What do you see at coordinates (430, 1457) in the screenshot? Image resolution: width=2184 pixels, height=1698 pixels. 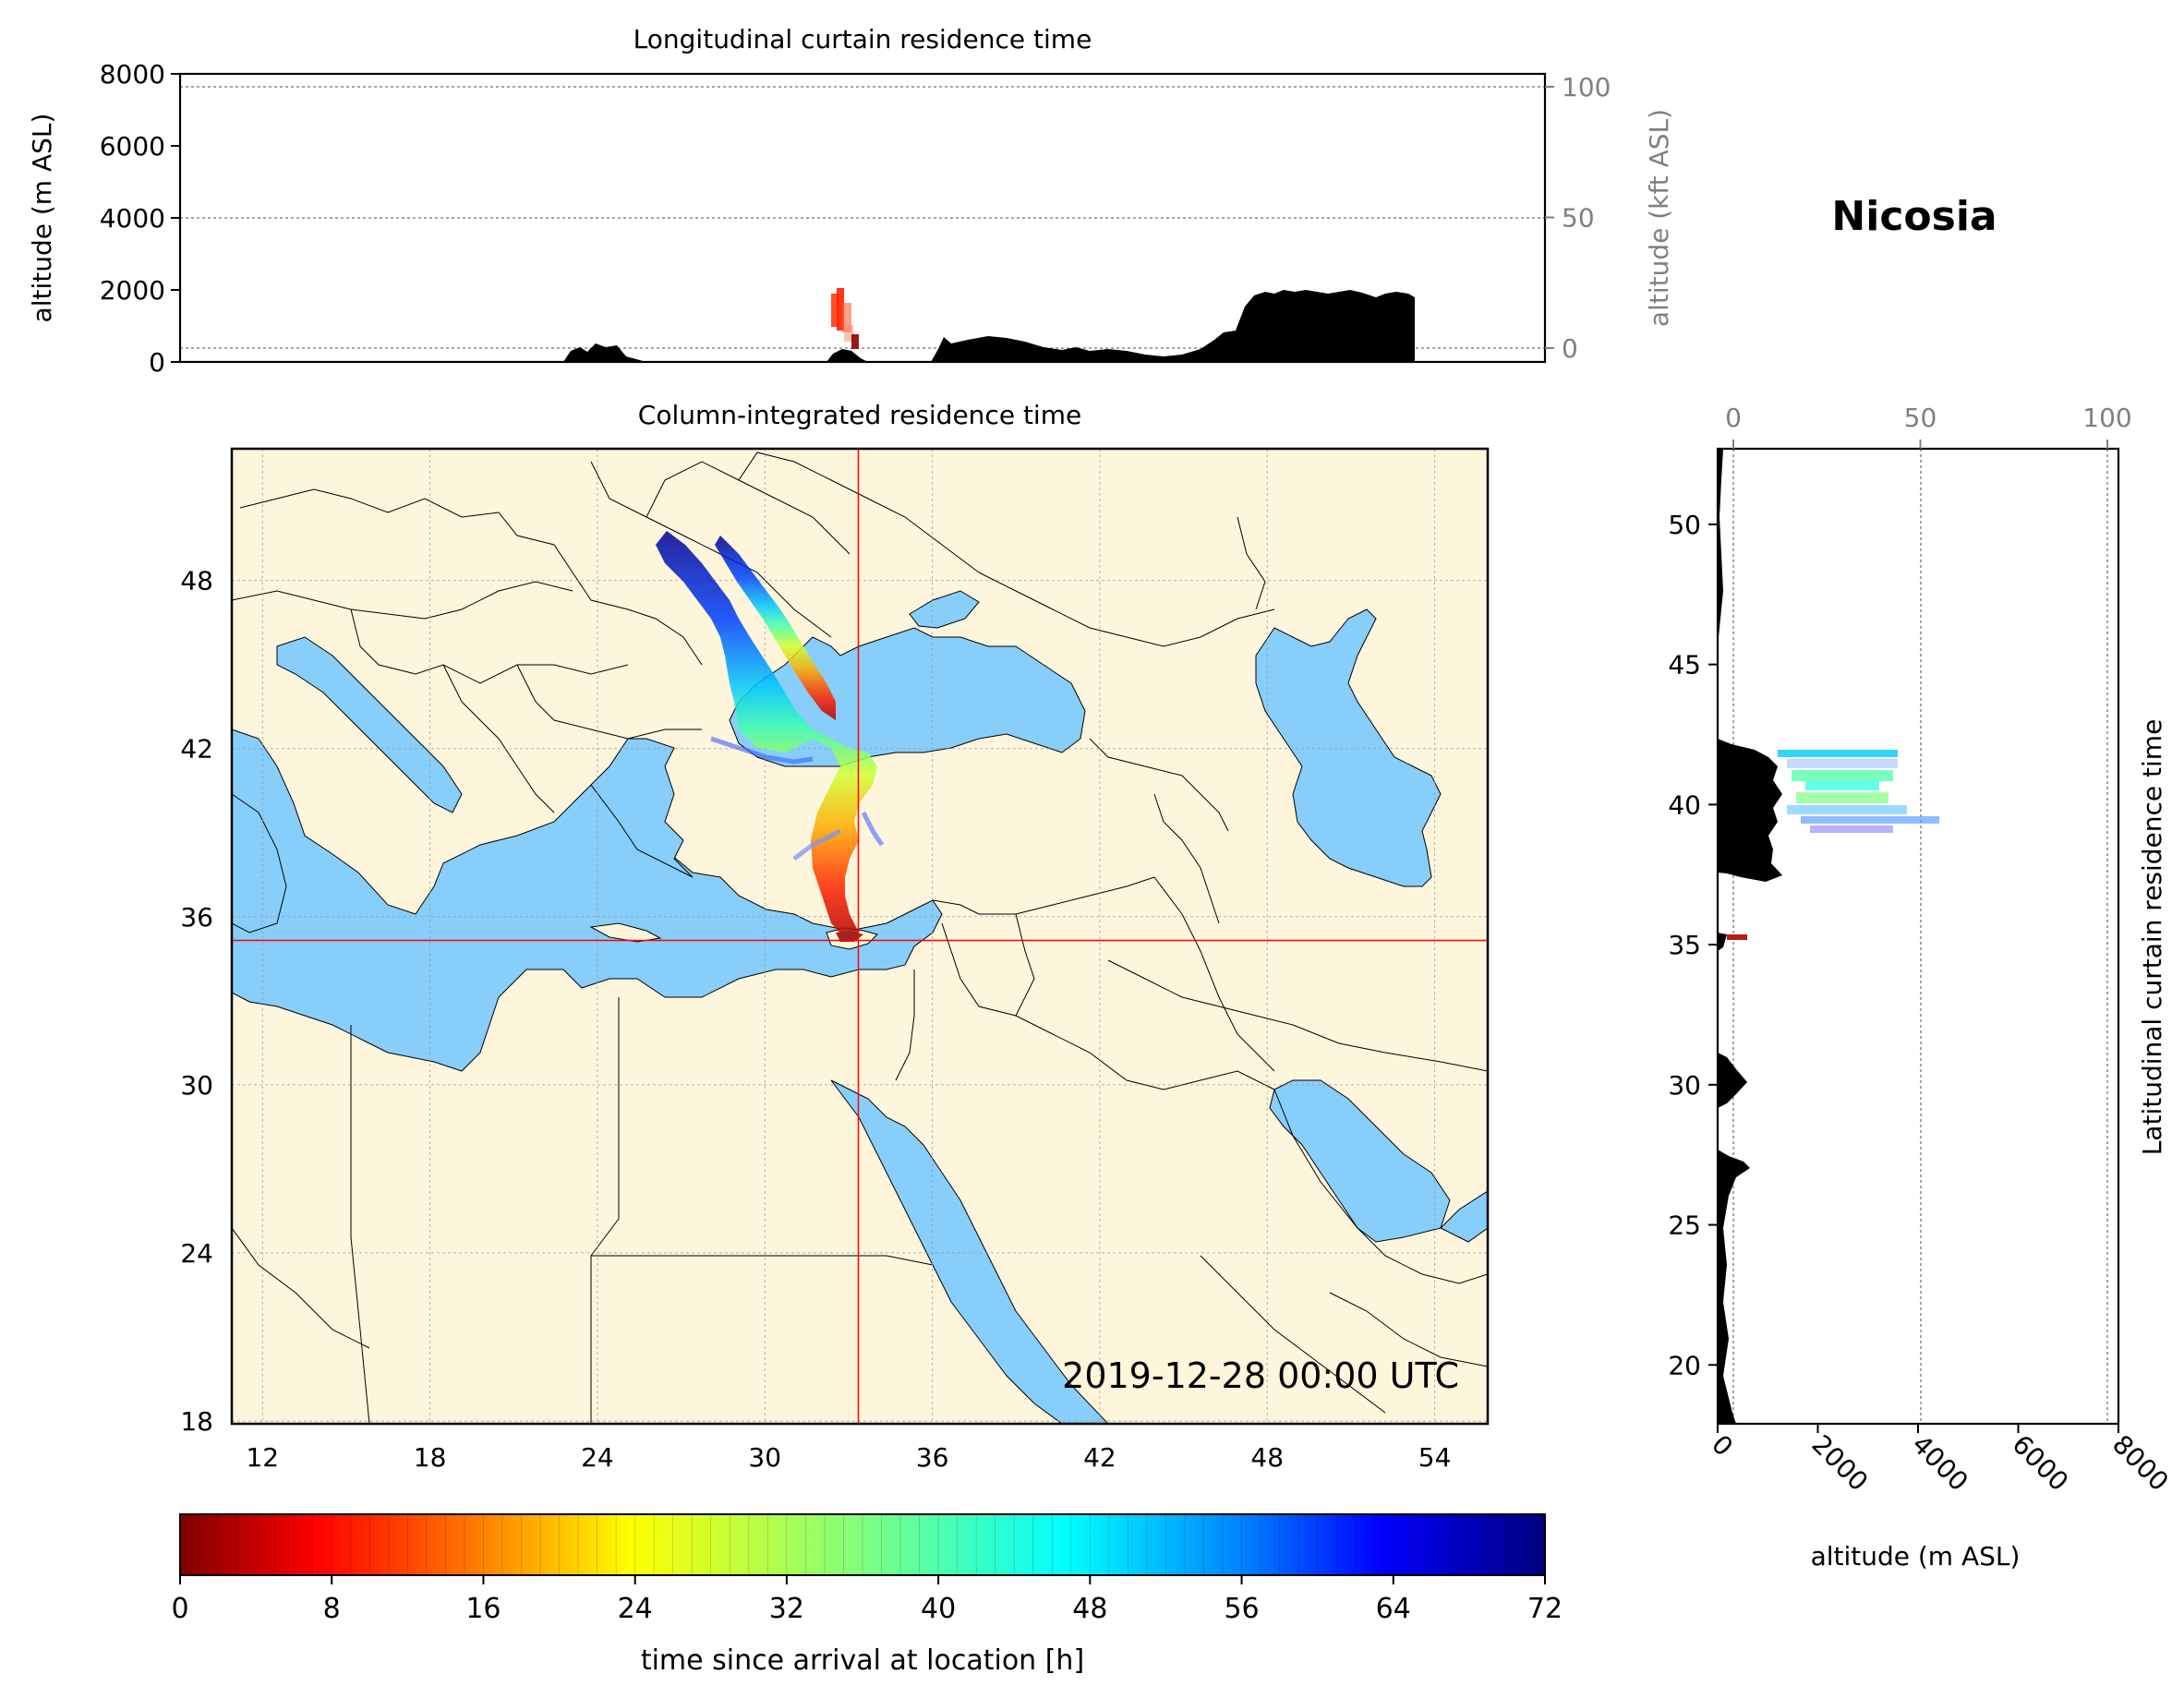 I see `map-xtick-label: 18` at bounding box center [430, 1457].